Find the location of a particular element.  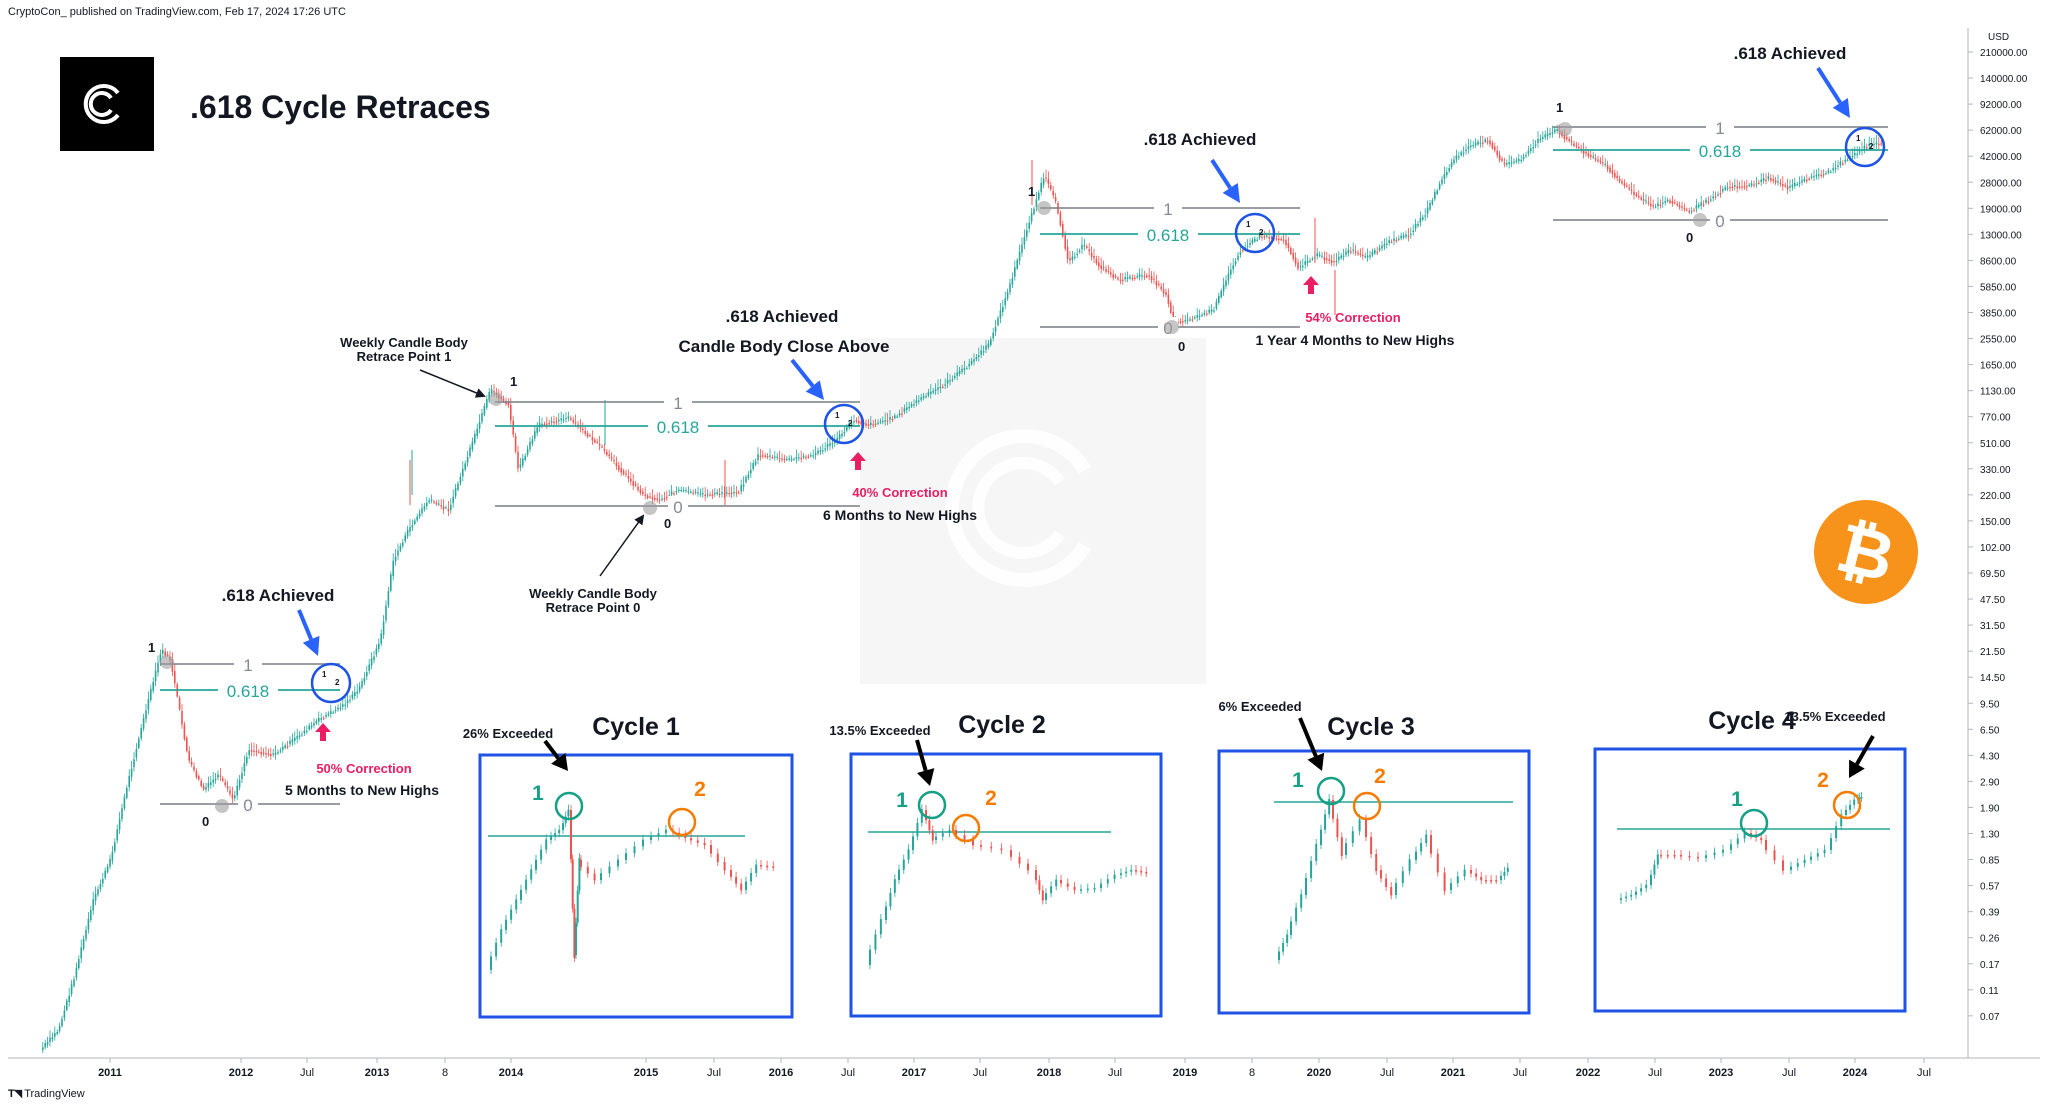

retrace-point-1-label: Weekly Candle Body is located at coordinates (404, 342).